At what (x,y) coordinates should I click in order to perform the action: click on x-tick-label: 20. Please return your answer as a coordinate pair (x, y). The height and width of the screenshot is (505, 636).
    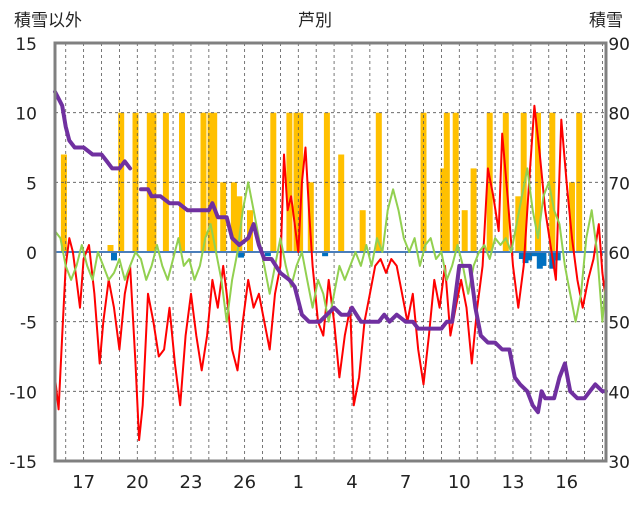
    Looking at the image, I should click on (137, 482).